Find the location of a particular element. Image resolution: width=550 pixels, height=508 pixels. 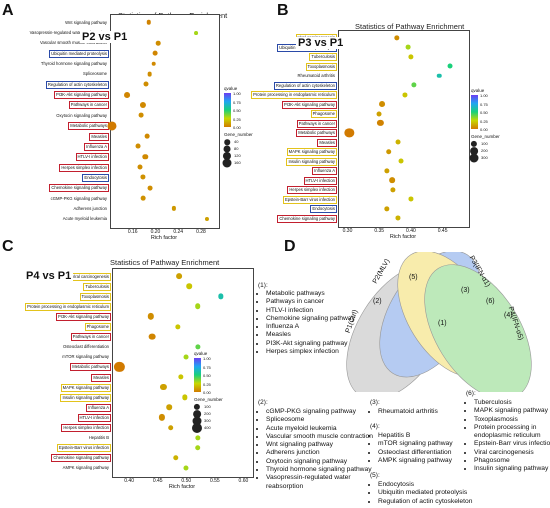

category-label: Osteoclast differentiation is located at coordinates (85, 347).